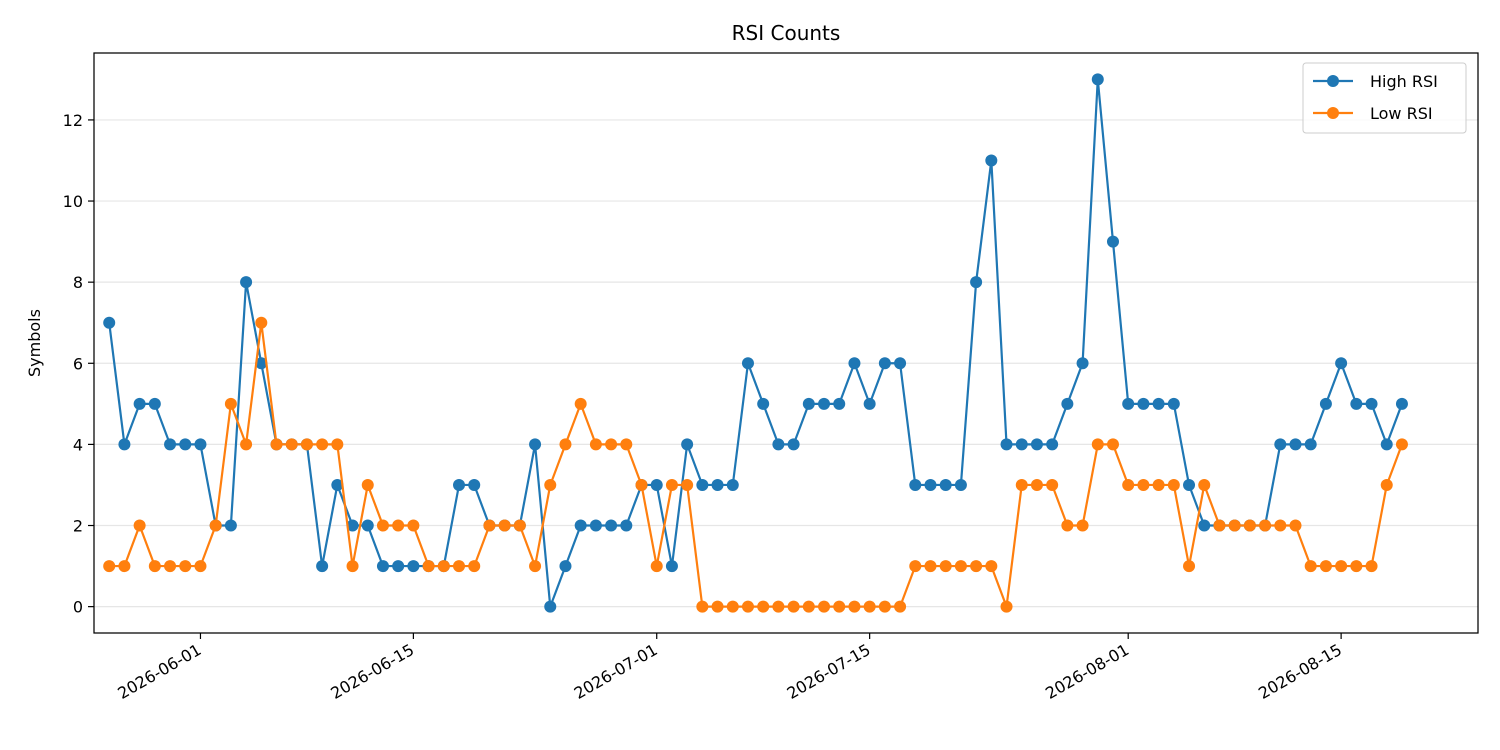 The image size is (1500, 750). Describe the element at coordinates (73, 201) in the screenshot. I see `y-tick-label: 10` at that location.